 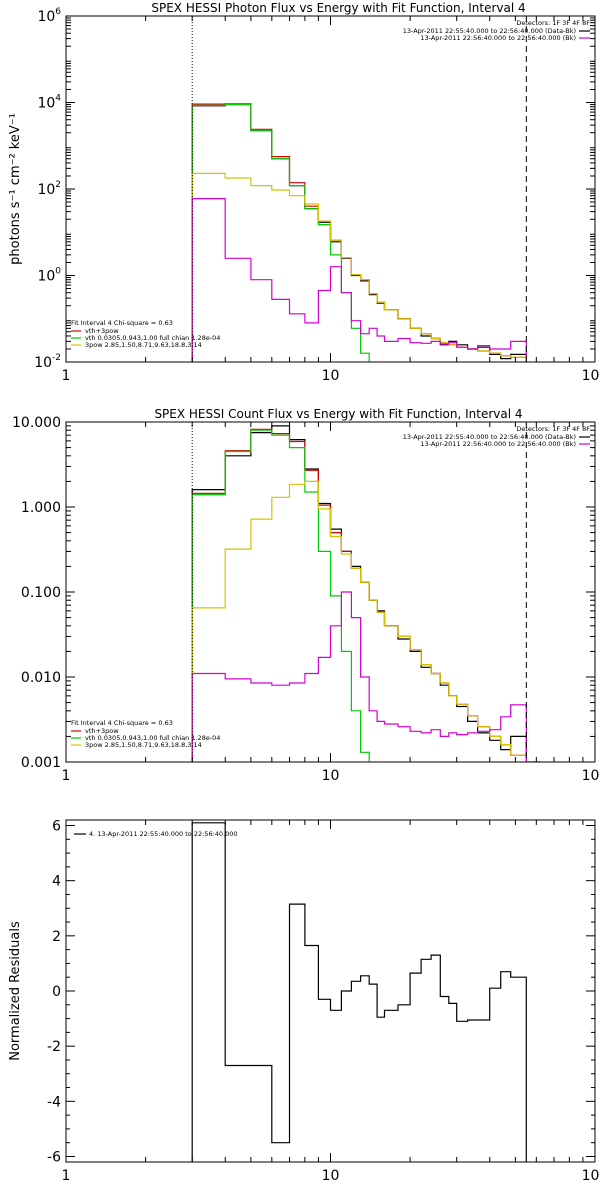 I want to click on y-axis-label: Normalized Residuals, so click(x=15, y=991).